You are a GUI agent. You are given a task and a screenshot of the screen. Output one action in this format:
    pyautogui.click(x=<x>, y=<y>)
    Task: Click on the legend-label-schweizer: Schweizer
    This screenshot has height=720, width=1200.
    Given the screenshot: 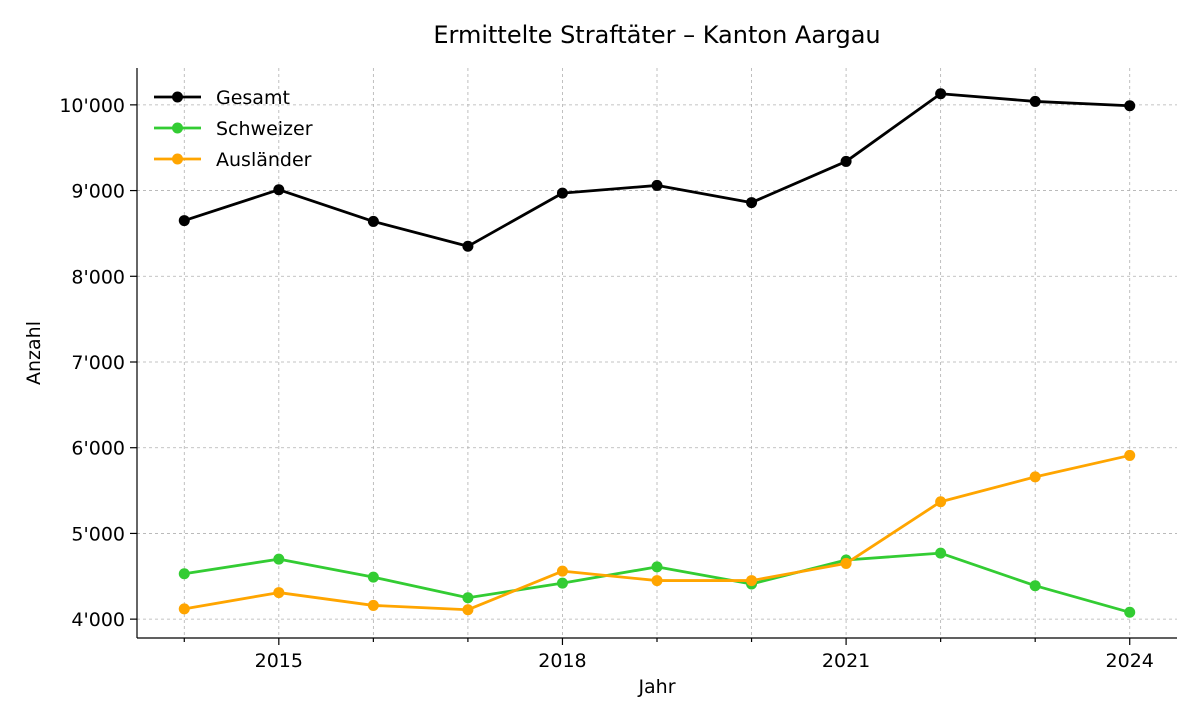 What is the action you would take?
    pyautogui.click(x=264, y=129)
    